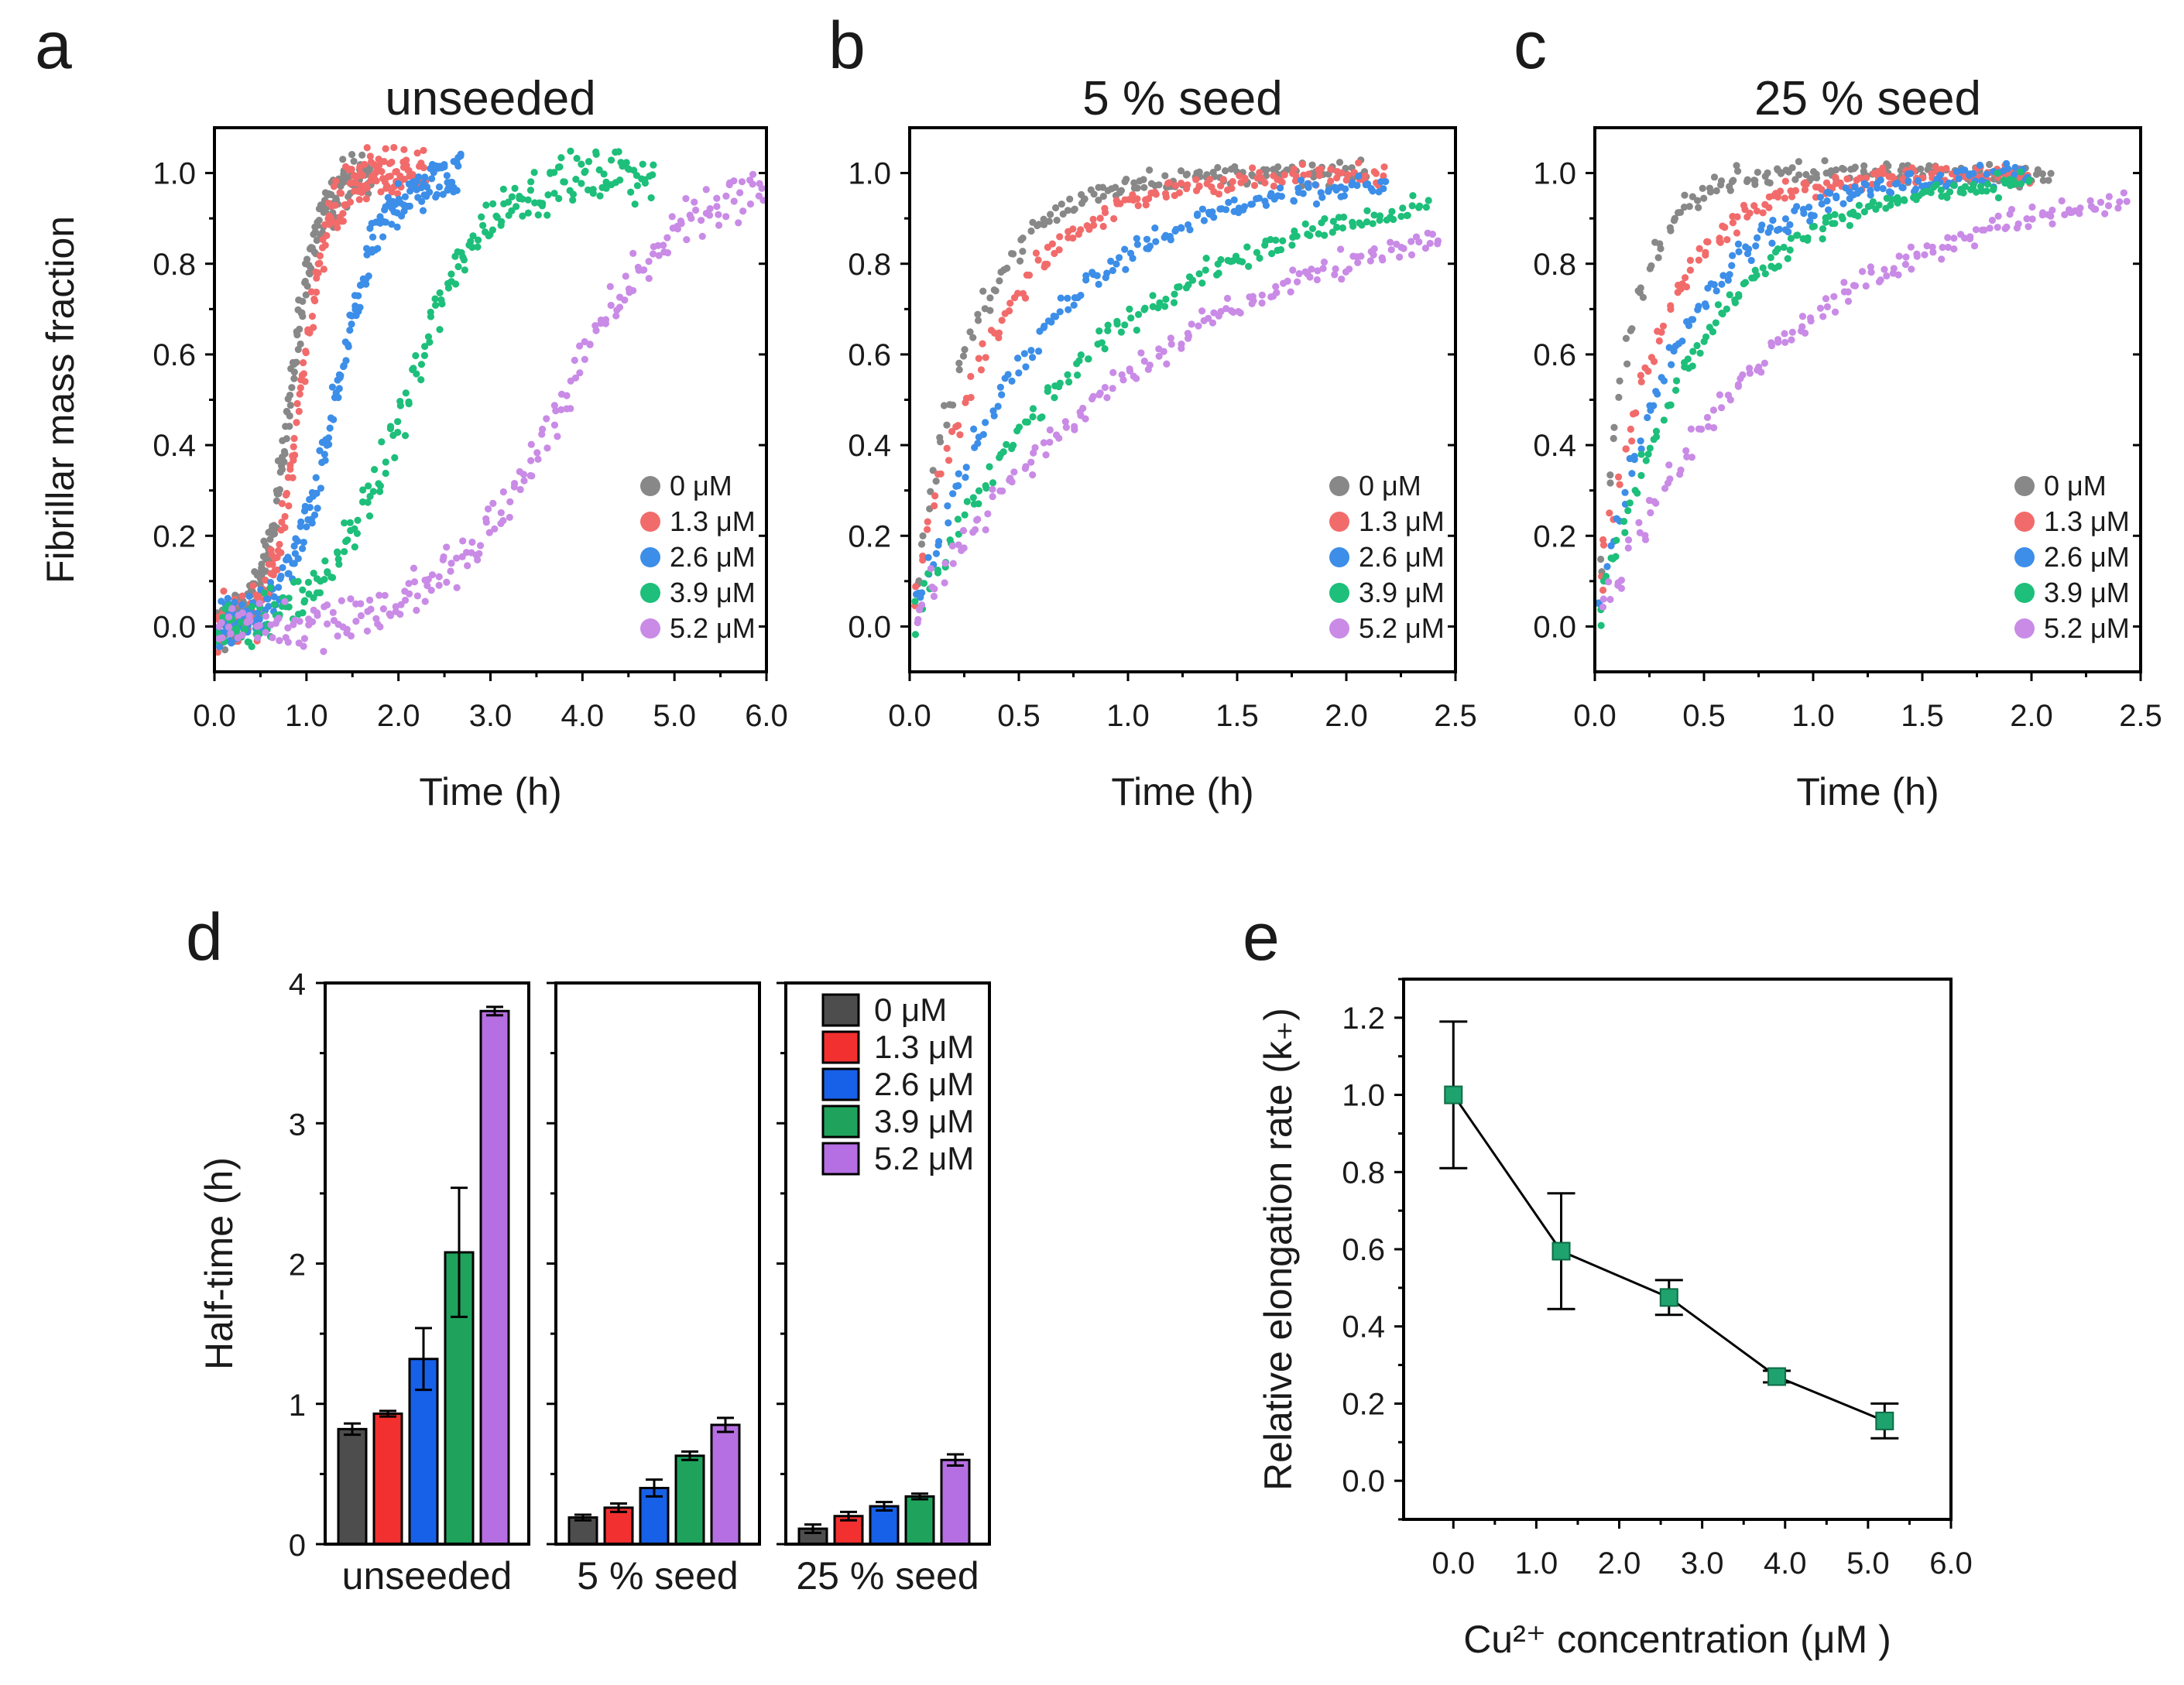 This screenshot has height=1685, width=2184. What do you see at coordinates (924, 1121) in the screenshot?
I see `legend-label: 3.9 μM` at bounding box center [924, 1121].